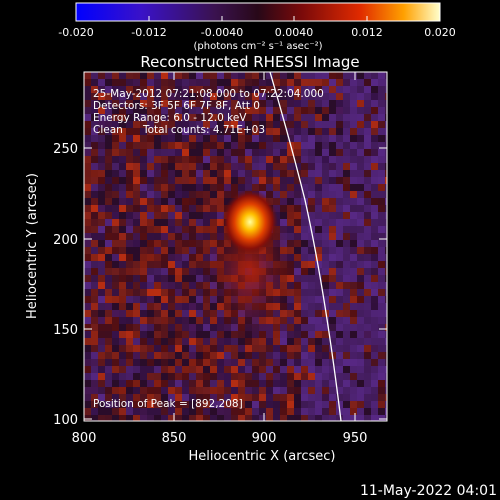 Image resolution: width=500 pixels, height=500 pixels. What do you see at coordinates (367, 32) in the screenshot?
I see `colorbar-tick-label: 0.012` at bounding box center [367, 32].